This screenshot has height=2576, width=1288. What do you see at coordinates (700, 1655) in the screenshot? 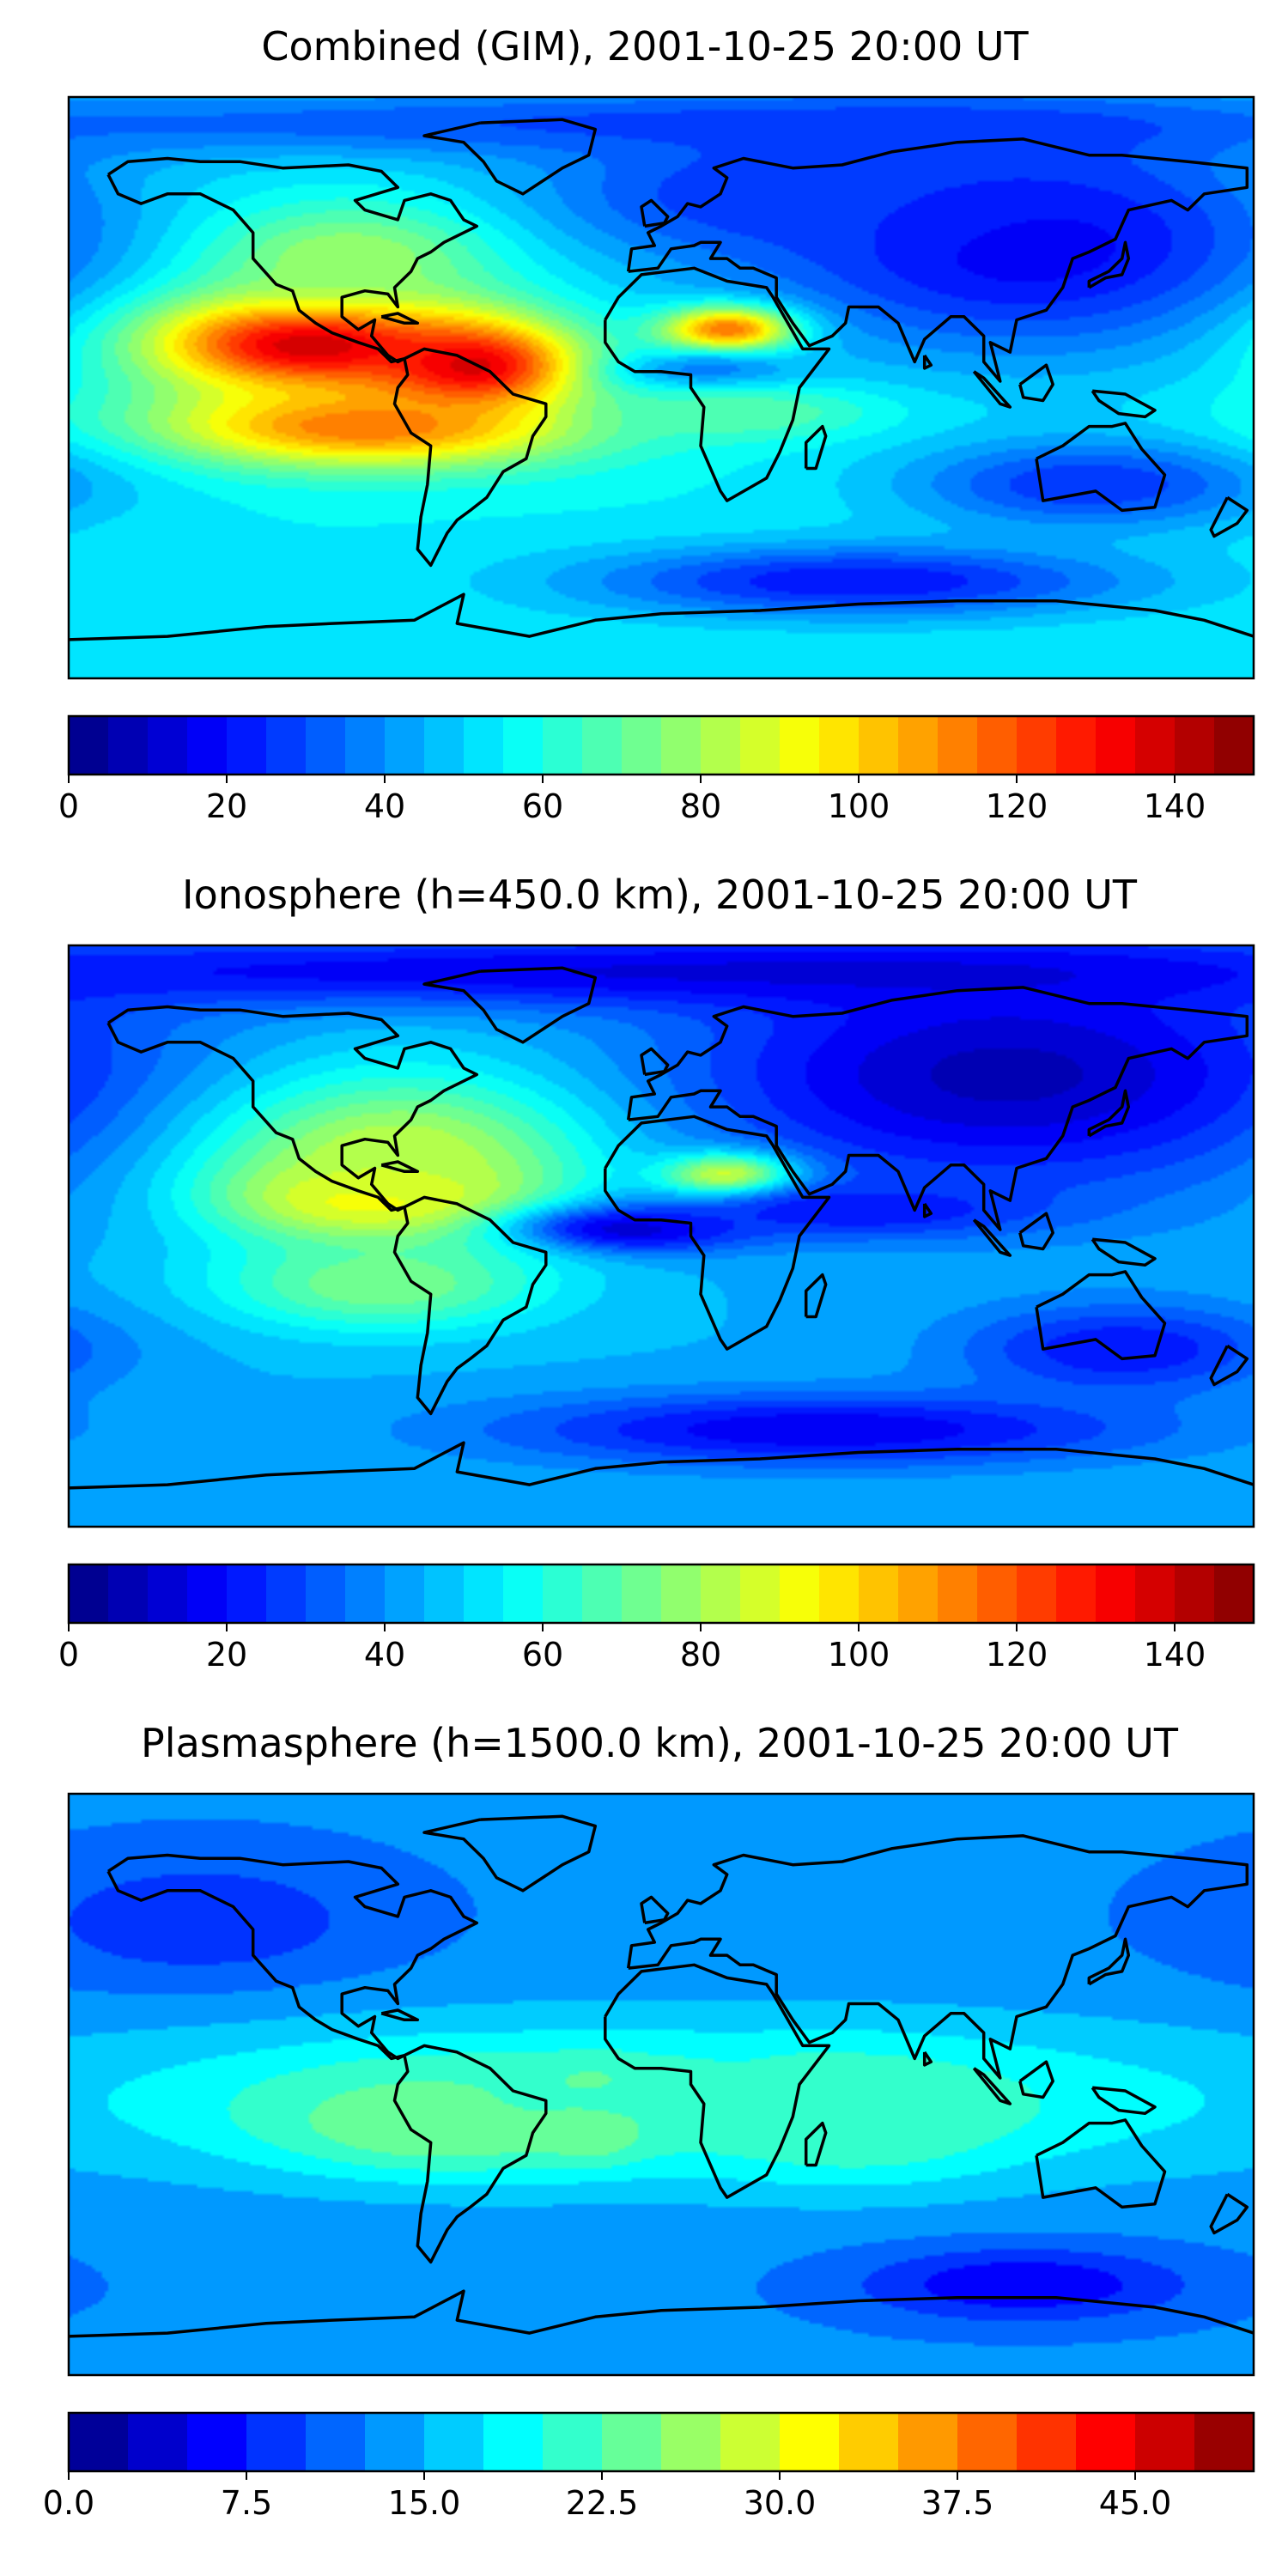
I see `colorbar-tick-label: 80` at bounding box center [700, 1655].